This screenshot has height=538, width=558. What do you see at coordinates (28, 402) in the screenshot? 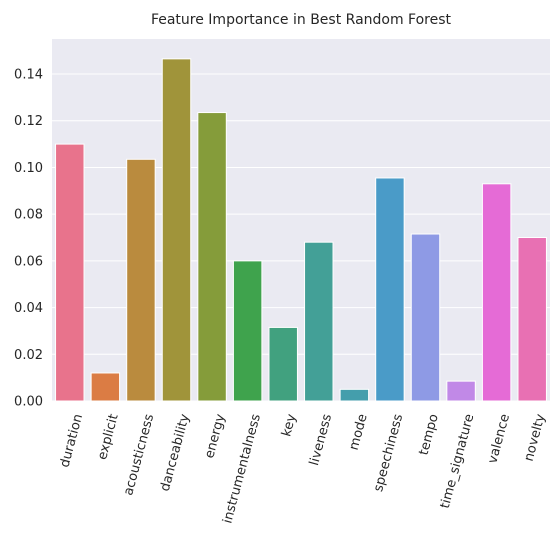
I see `y-tick-label: 0.00` at bounding box center [28, 402].